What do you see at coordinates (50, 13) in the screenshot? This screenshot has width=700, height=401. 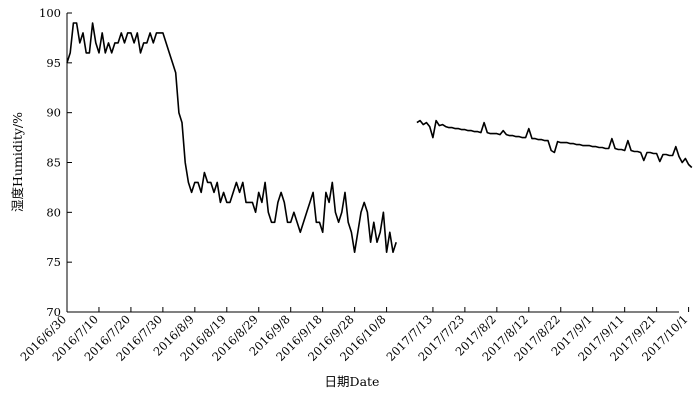 I see `y-tick-label: 100` at bounding box center [50, 13].